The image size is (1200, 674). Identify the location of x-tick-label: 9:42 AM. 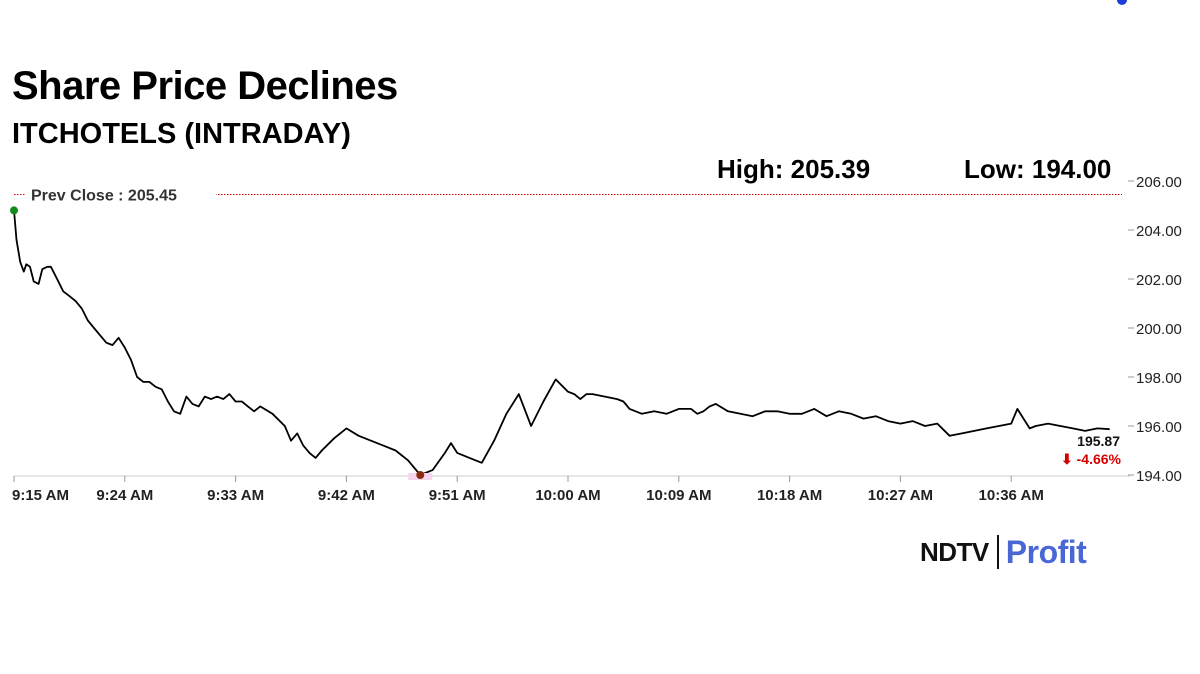
(346, 495).